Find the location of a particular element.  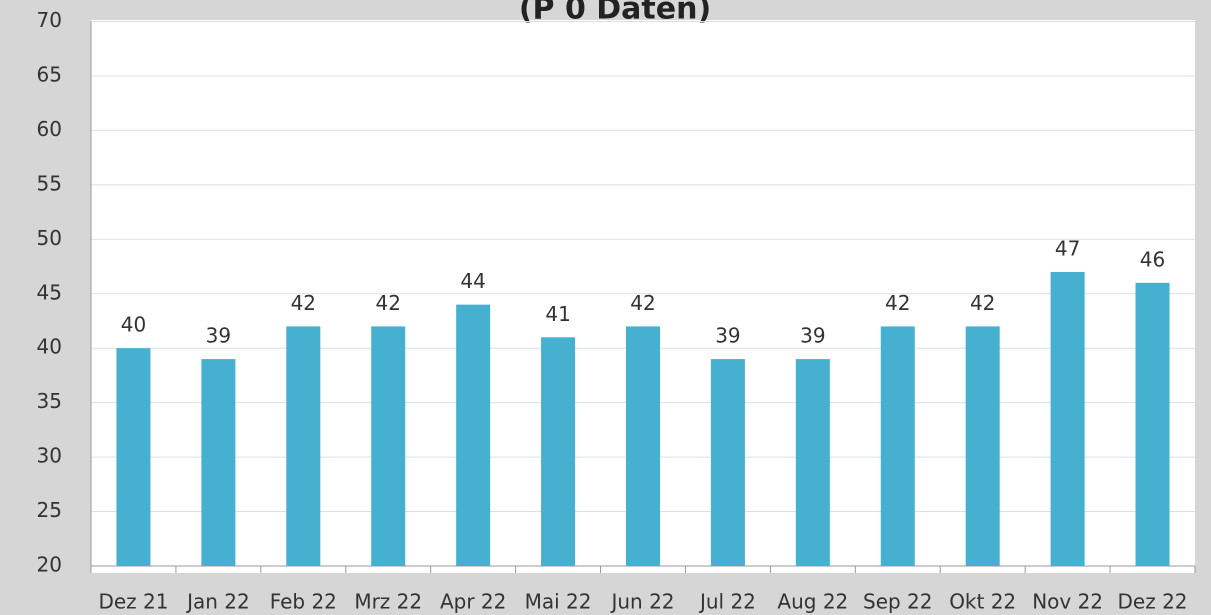

chart-title: (P 0 Daten) is located at coordinates (615, 13).